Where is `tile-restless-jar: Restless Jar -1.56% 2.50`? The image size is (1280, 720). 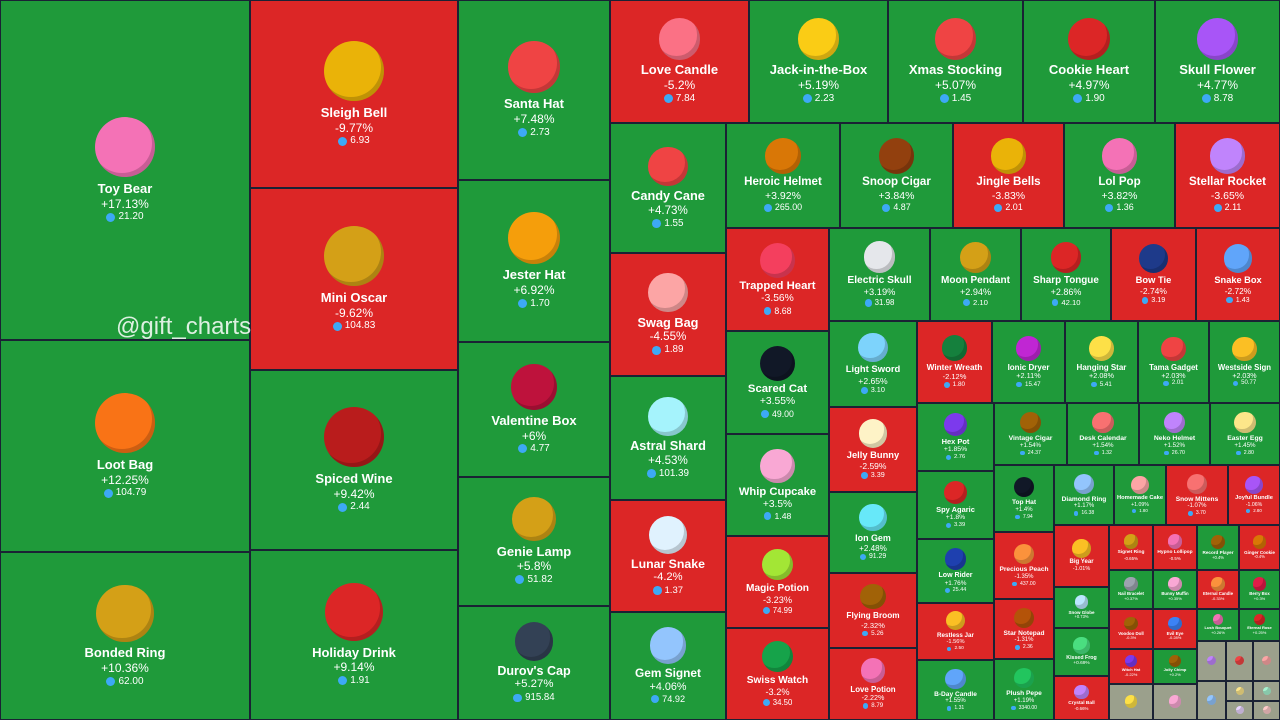
tile-restless-jar: Restless Jar -1.56% 2.50 is located at coordinates (955, 631).